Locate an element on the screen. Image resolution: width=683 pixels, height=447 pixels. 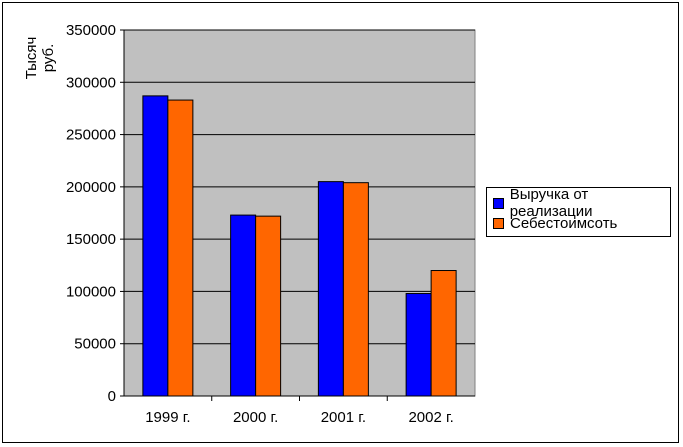
x-tick-label: 1999 г. is located at coordinates (167, 417).